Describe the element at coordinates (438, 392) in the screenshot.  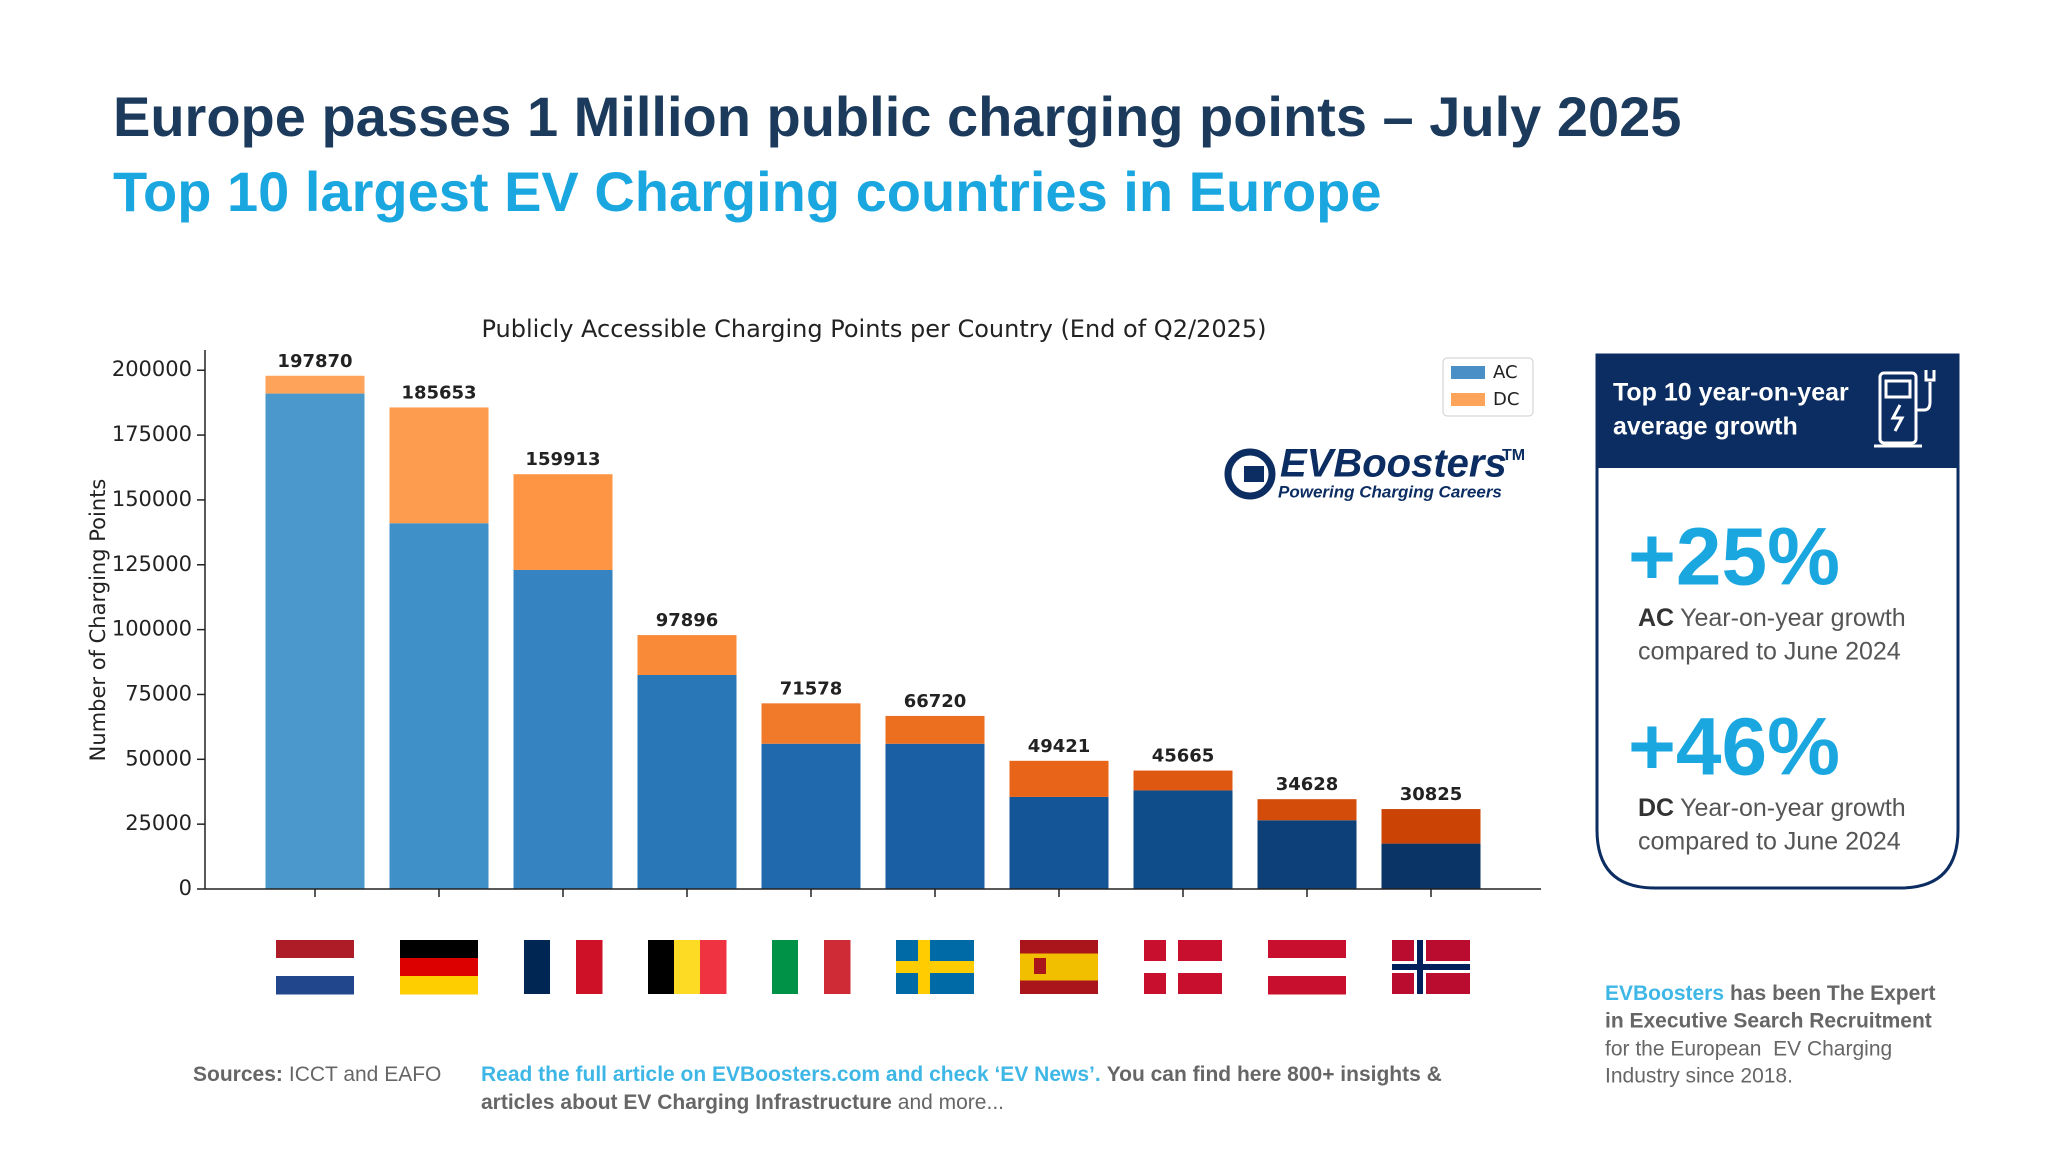
I see `total-label: 185653` at that location.